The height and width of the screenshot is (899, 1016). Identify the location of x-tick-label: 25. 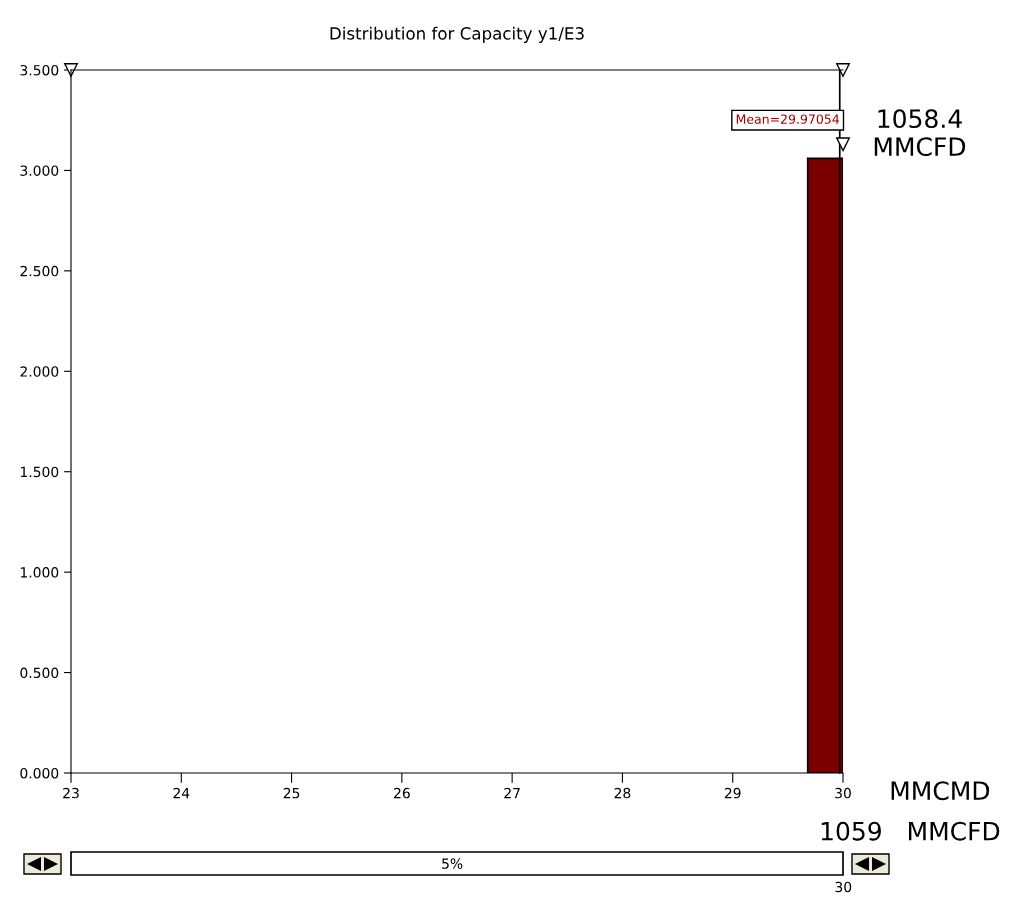
(291, 793).